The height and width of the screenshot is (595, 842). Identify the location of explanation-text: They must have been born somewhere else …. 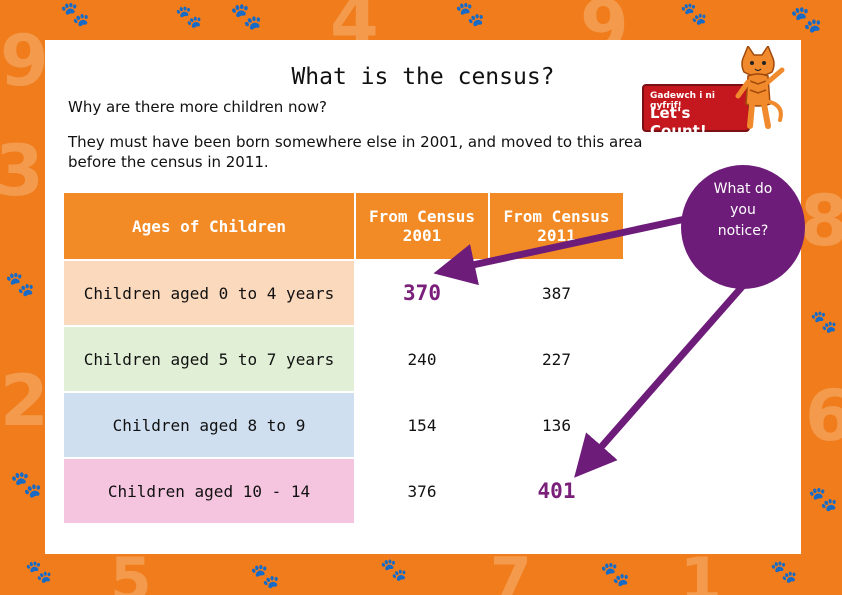
(355, 152).